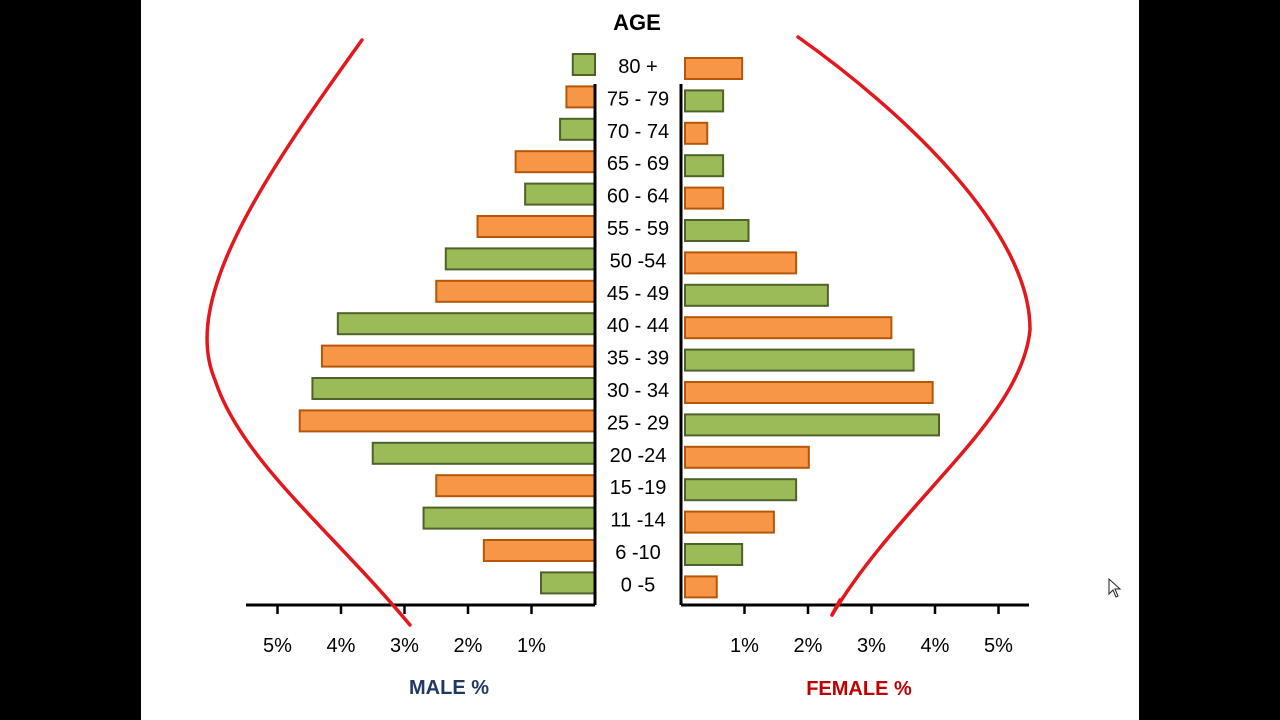  What do you see at coordinates (808, 646) in the screenshot?
I see `female-tick-label: 2%` at bounding box center [808, 646].